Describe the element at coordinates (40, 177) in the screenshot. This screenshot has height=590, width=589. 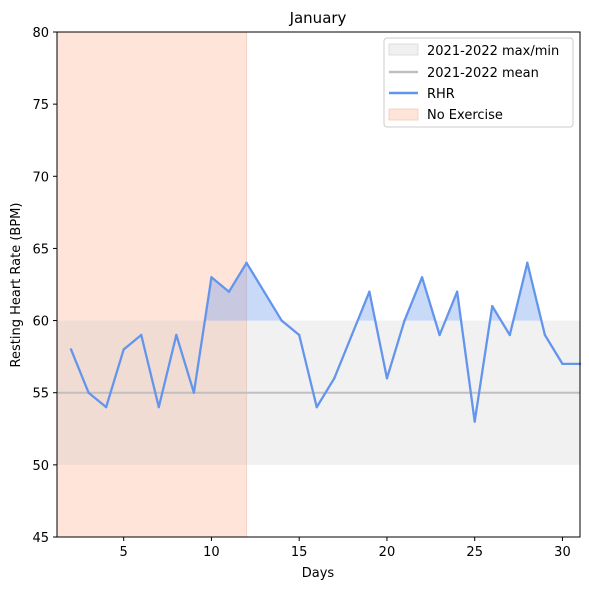
I see `y-tick-label: 70` at that location.